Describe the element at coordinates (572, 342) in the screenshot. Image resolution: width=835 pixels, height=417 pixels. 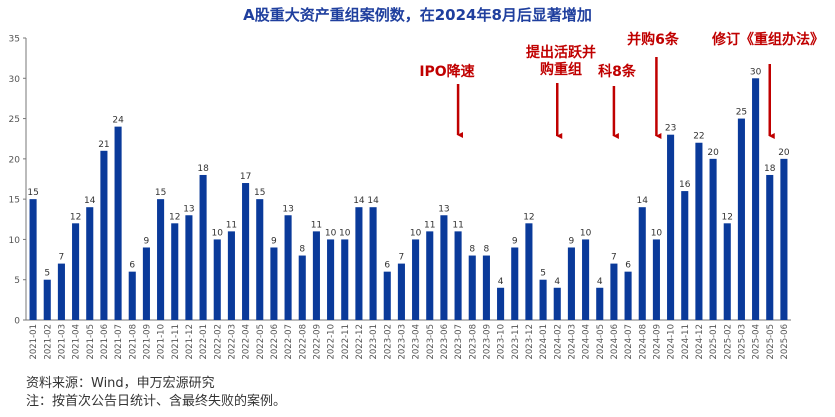
I see `x-tick-label: 2024-03` at that location.